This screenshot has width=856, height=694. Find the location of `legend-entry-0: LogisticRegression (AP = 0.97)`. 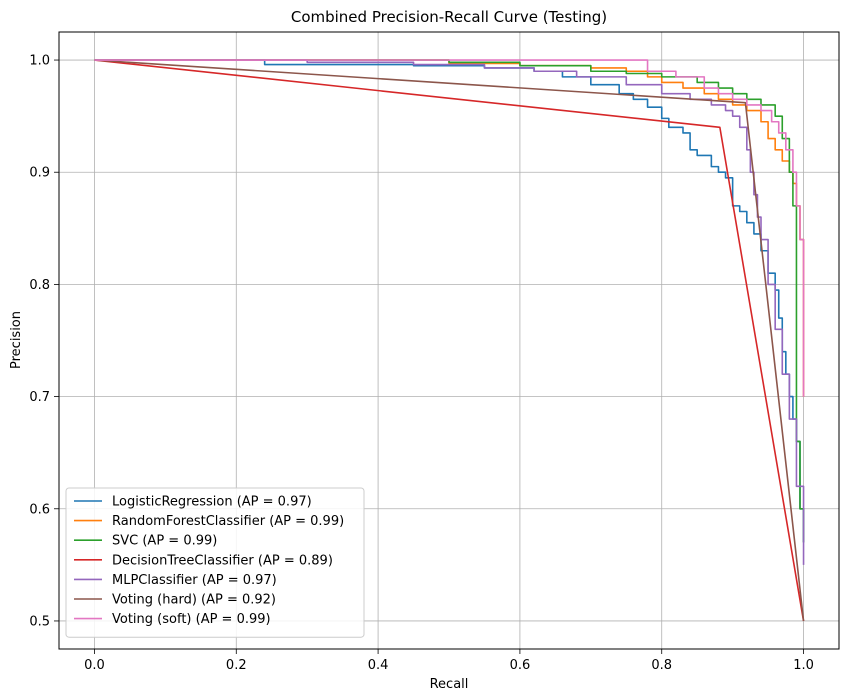

legend-entry-0: LogisticRegression (AP = 0.97) is located at coordinates (212, 502).